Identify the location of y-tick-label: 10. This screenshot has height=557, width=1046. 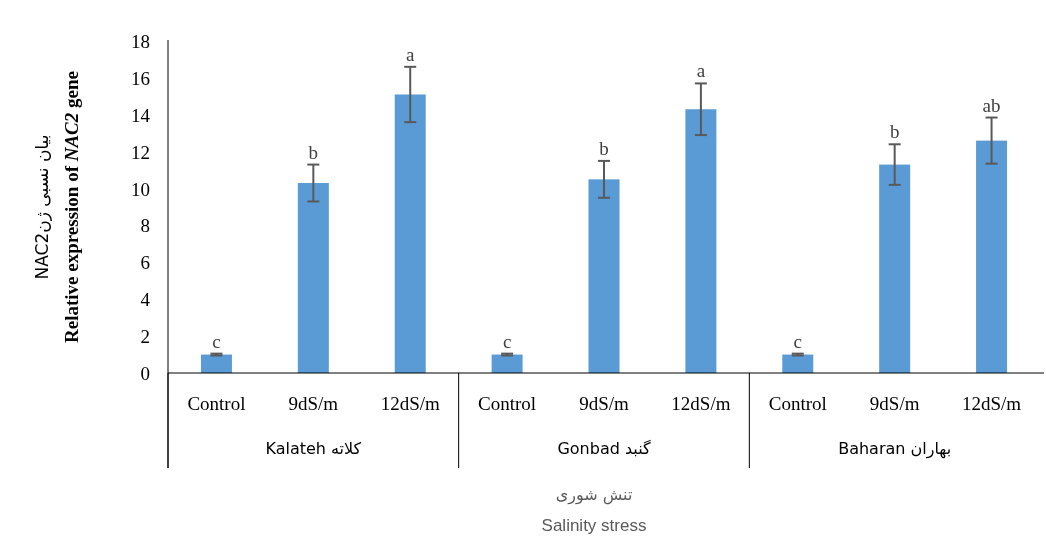
(140, 189).